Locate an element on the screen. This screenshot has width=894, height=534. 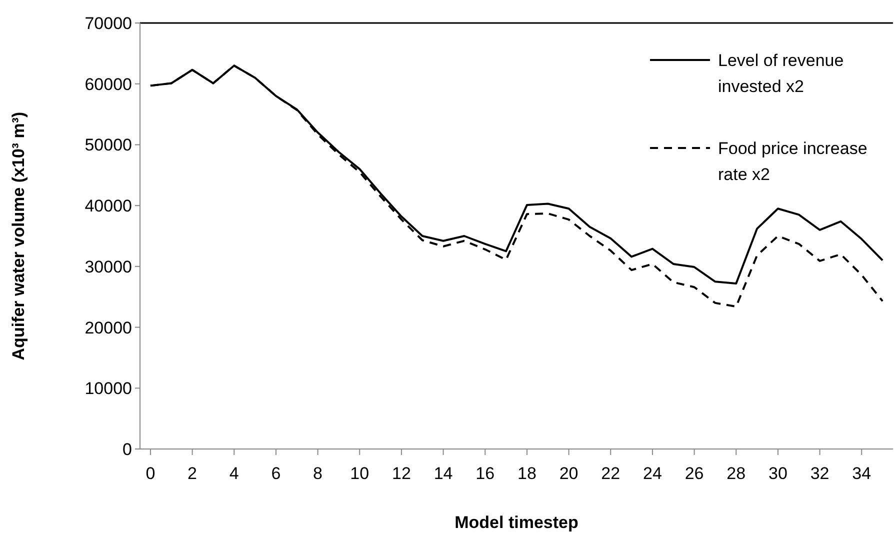
y-tick-label: 50000 is located at coordinates (108, 145).